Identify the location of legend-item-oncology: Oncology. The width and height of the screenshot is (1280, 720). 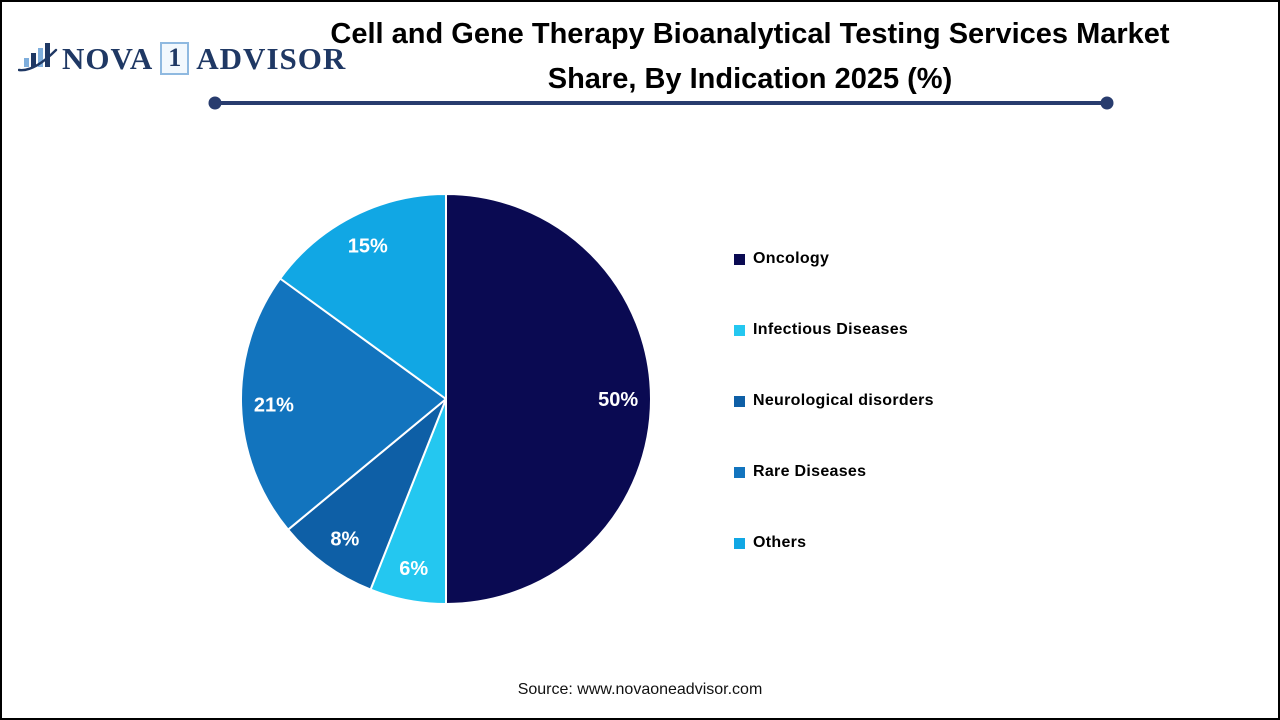
(834, 259).